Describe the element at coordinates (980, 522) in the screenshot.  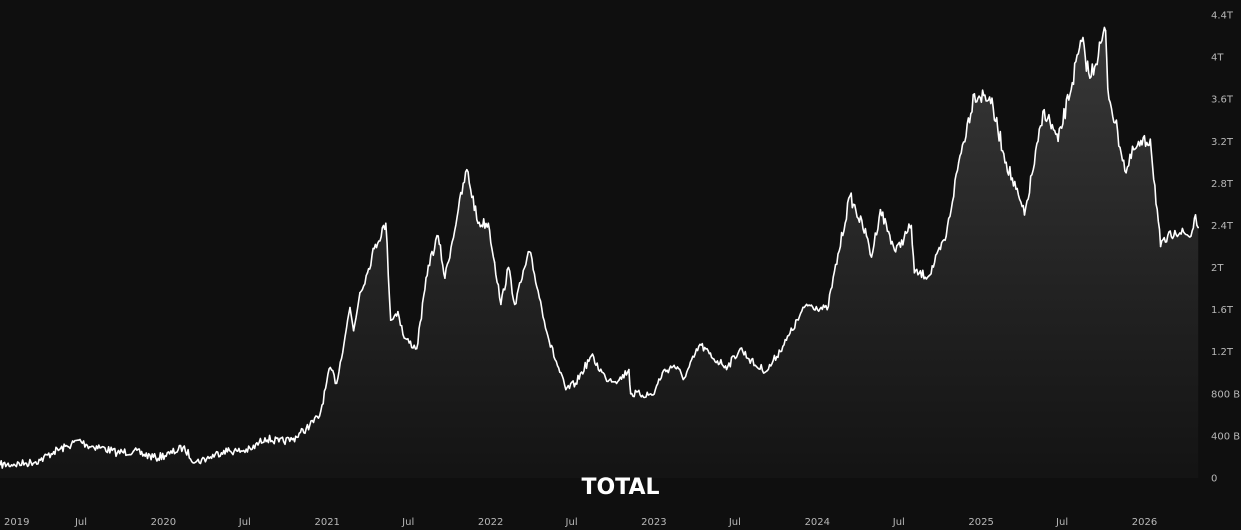
I see `x-tick-label: 2025` at that location.